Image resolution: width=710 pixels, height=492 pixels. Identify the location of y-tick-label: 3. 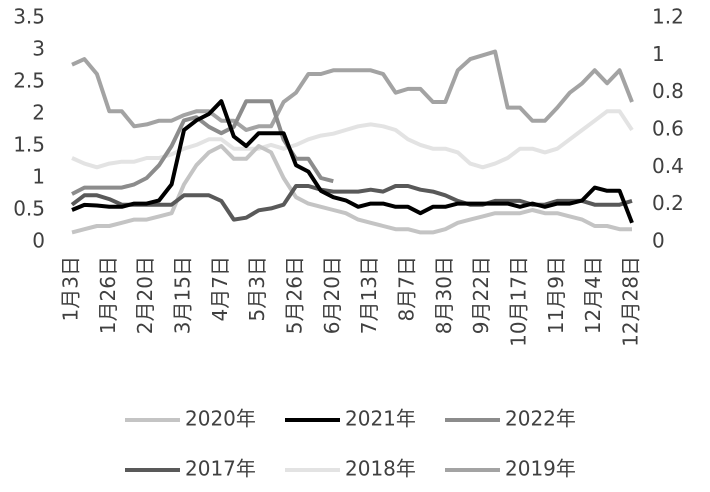
(38, 49).